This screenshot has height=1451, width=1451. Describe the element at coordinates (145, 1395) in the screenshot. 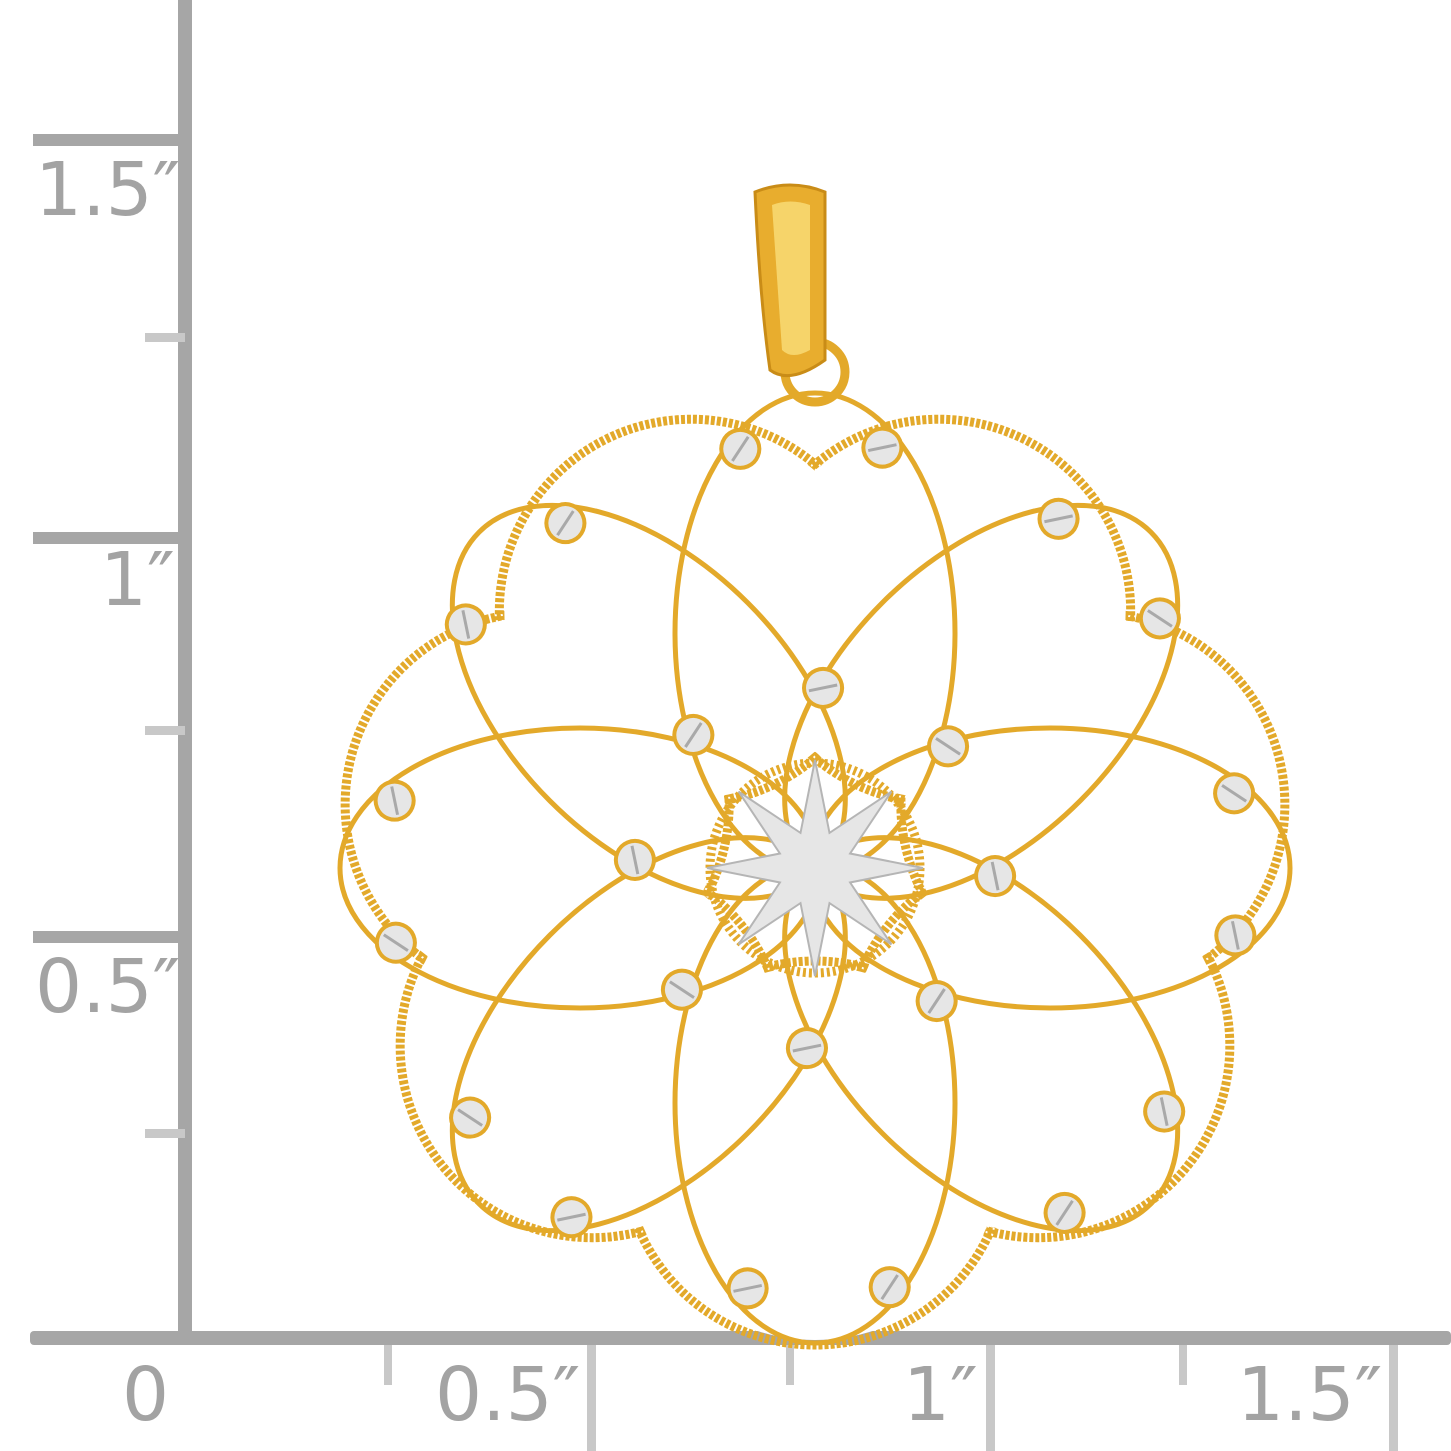

I see `ruler-label: 0` at that location.